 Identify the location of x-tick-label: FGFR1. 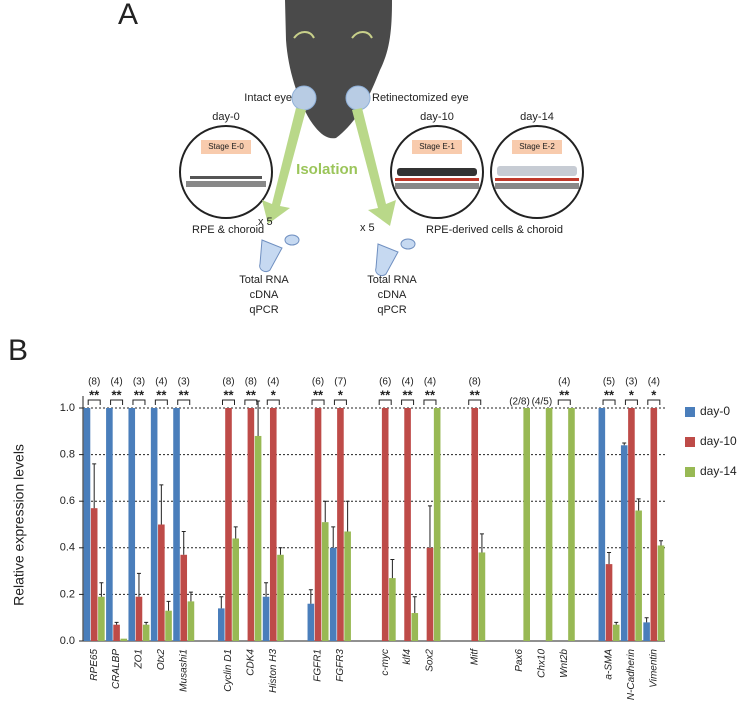
(318, 665).